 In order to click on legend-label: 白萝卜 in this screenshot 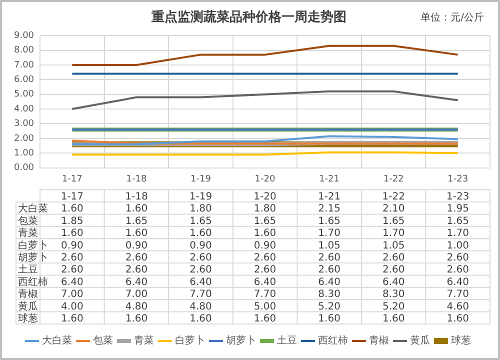, I will do `click(190, 340)`.